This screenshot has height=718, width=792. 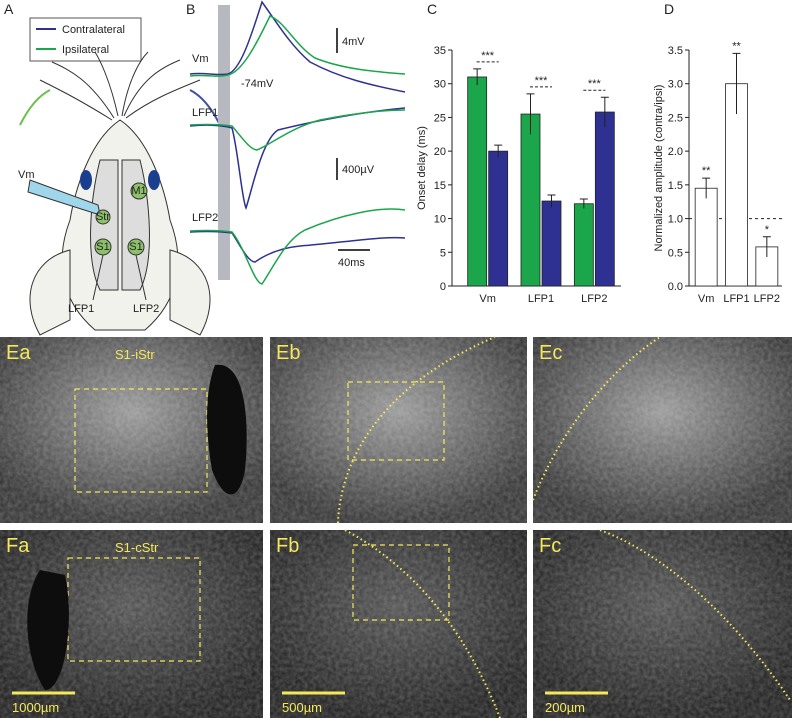 I want to click on label: LFP2, so click(x=146, y=309).